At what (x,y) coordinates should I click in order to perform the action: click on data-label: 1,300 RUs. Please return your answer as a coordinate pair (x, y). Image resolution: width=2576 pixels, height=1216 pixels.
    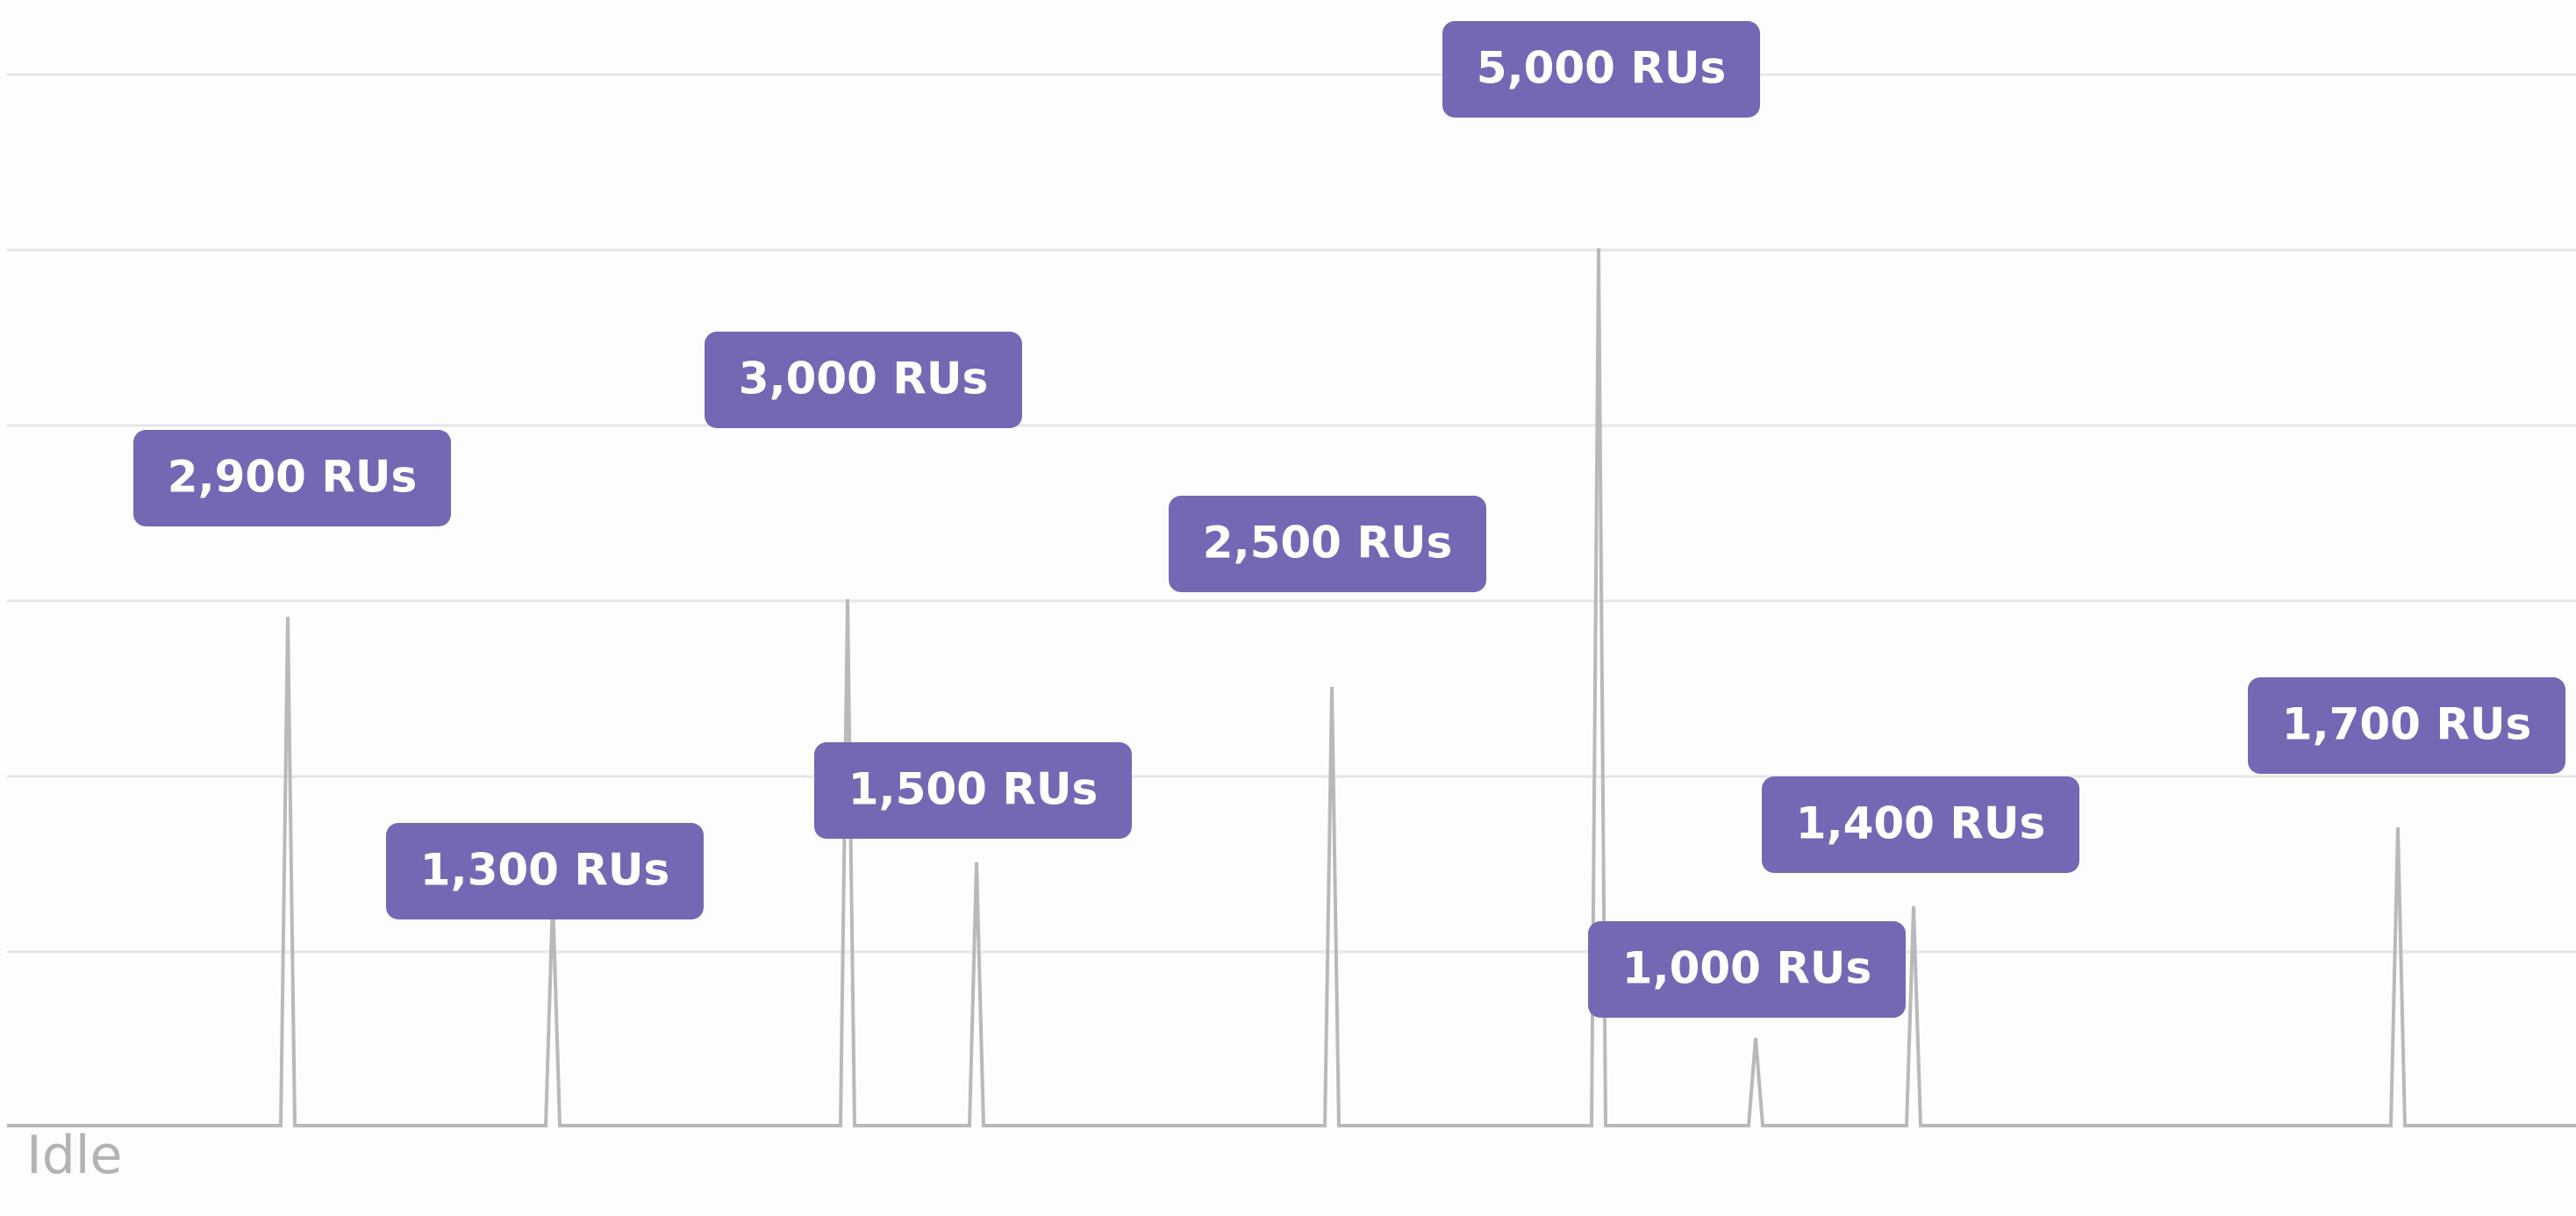
    Looking at the image, I should click on (545, 871).